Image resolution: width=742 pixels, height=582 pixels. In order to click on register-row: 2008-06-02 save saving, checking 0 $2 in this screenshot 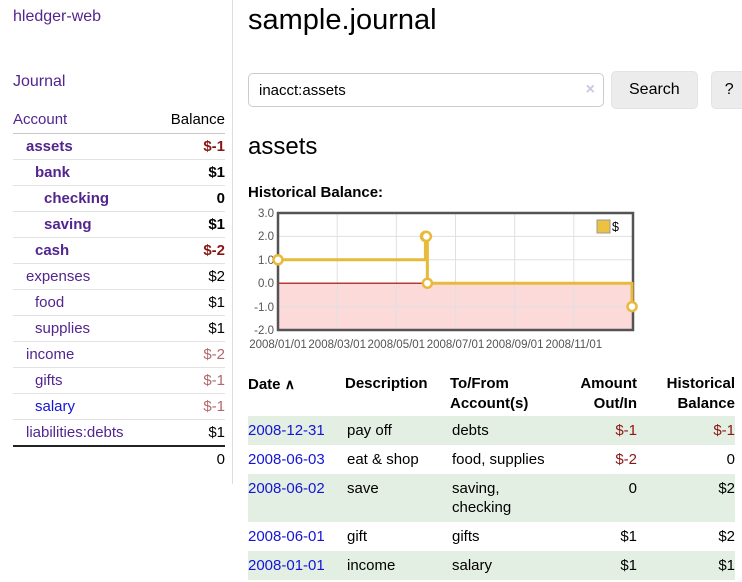, I will do `click(491, 498)`.